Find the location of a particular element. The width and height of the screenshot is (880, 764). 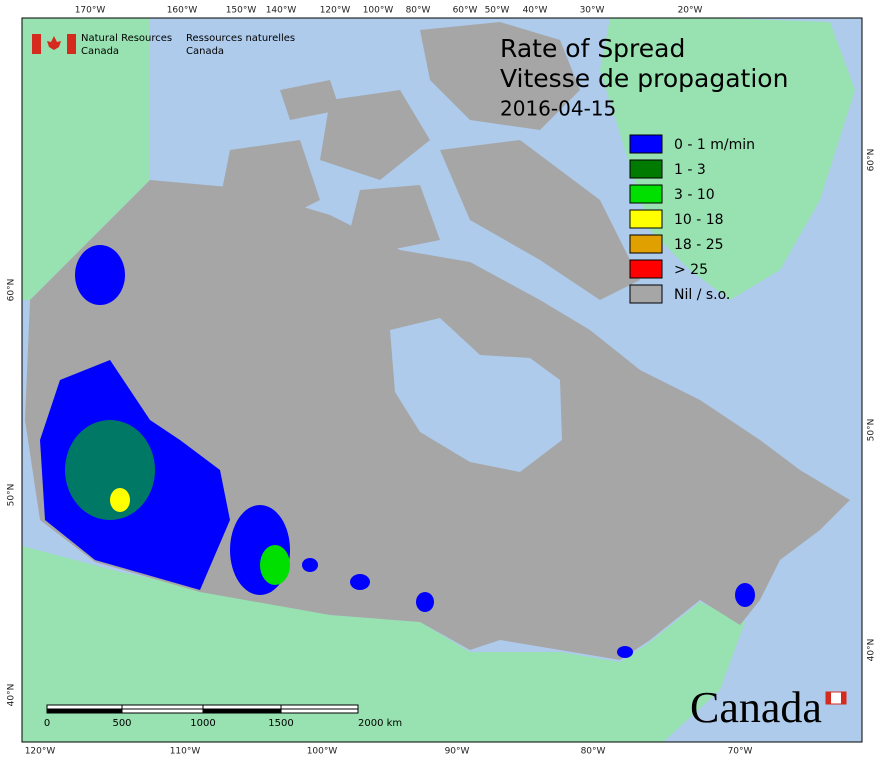

maple-leaf is located at coordinates (54, 43).